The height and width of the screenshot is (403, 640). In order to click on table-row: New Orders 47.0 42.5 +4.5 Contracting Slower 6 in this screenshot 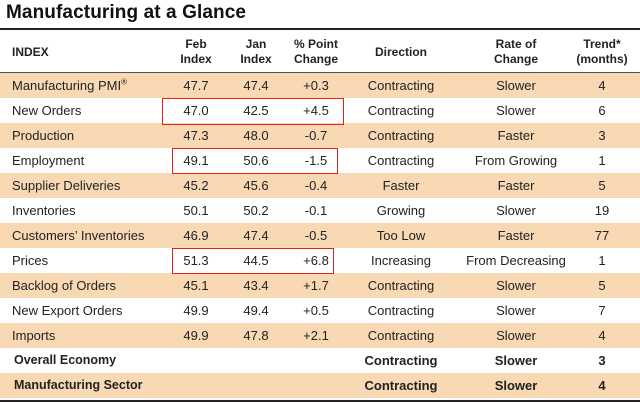, I will do `click(320, 110)`.